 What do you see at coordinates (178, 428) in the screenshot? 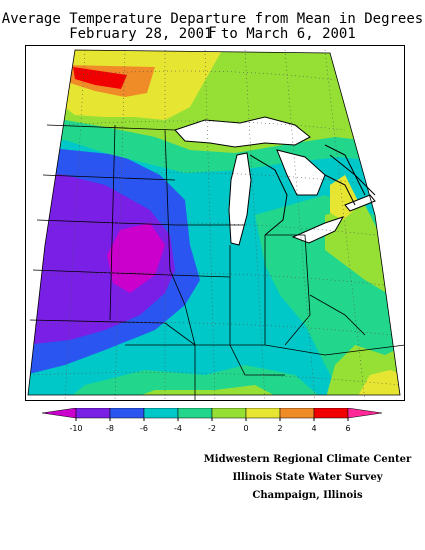
I see `legend-tick-label: -4` at bounding box center [178, 428].